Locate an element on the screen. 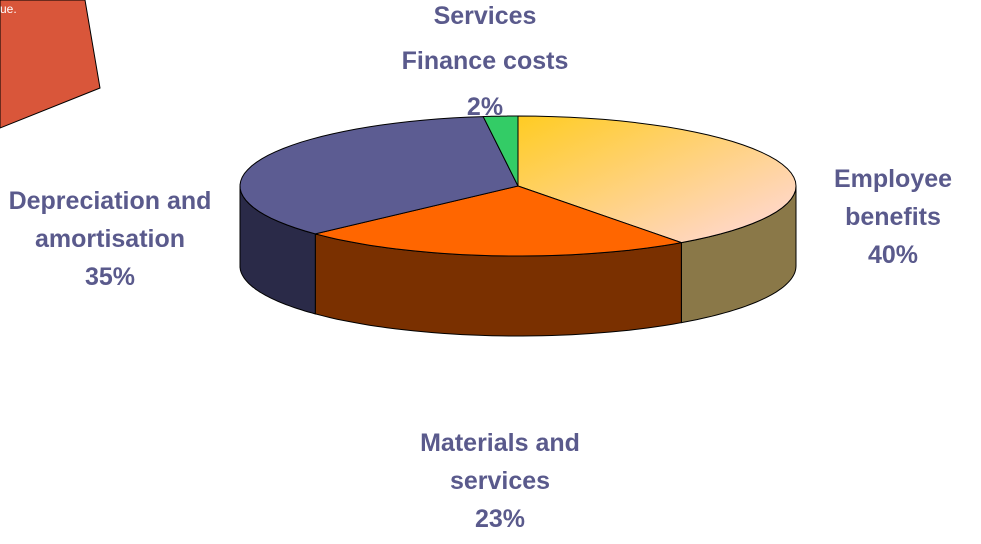 The width and height of the screenshot is (981, 544). category-label: Employee benefits is located at coordinates (893, 198).